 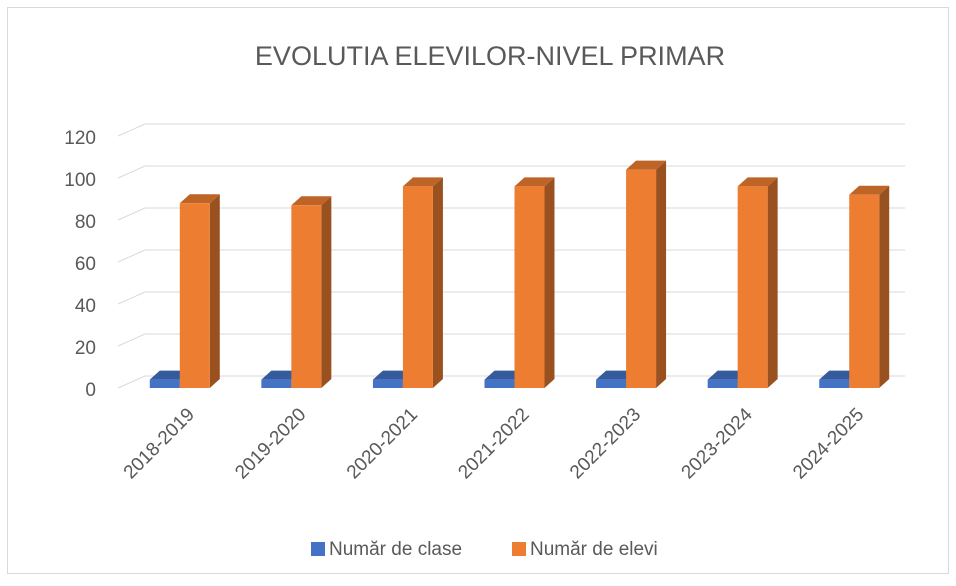 I want to click on y-tick-label: 0, so click(x=90, y=390).